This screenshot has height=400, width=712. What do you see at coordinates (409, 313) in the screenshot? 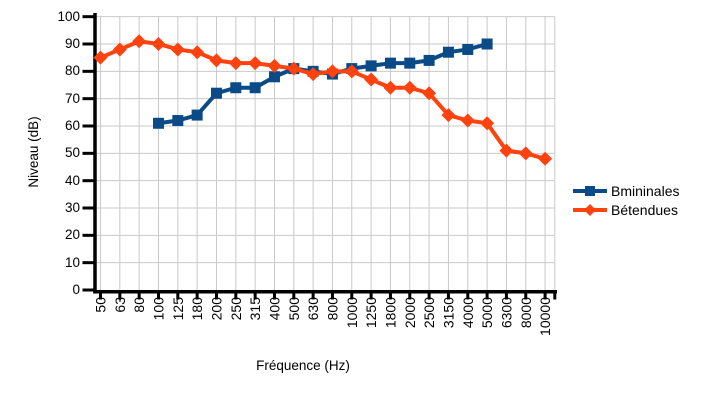
I see `x-tick-label: 2000` at bounding box center [409, 313].